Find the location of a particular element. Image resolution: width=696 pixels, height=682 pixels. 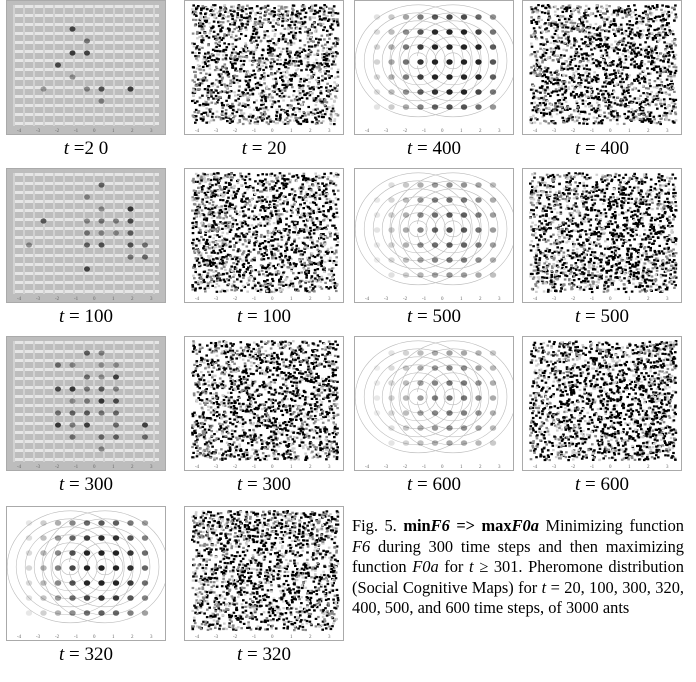

caption-value: 320 is located at coordinates (277, 654).